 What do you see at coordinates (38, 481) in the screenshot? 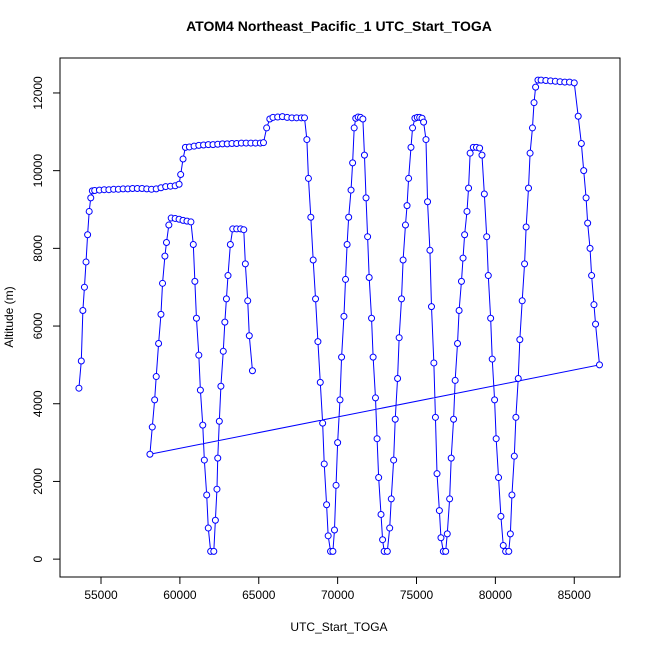
I see `y-tick-label: 2000` at bounding box center [38, 481].